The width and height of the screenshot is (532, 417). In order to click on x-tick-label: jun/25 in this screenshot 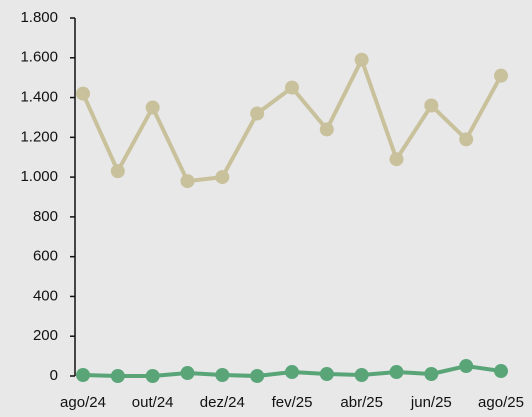, I will do `click(431, 402)`.